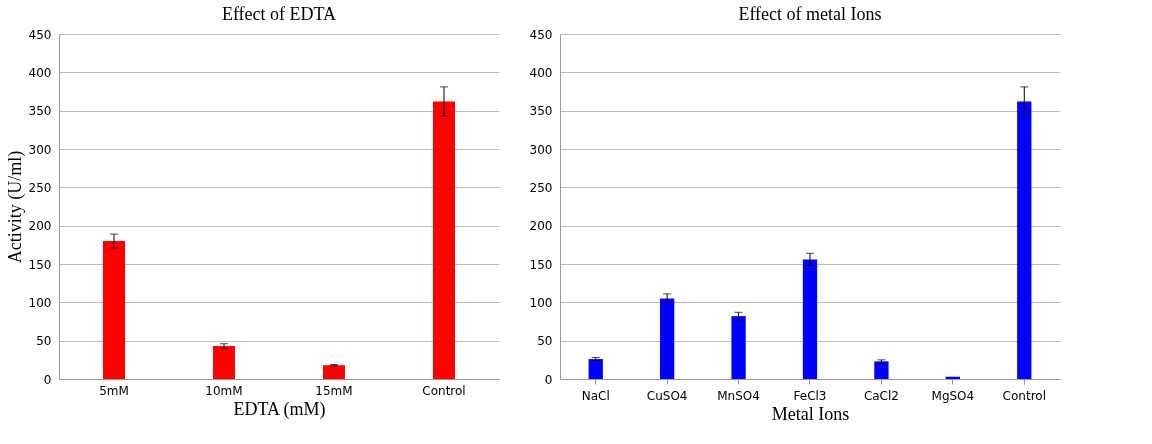 The height and width of the screenshot is (444, 1152). What do you see at coordinates (810, 14) in the screenshot?
I see `chart-title: Effect of metal Ions` at bounding box center [810, 14].